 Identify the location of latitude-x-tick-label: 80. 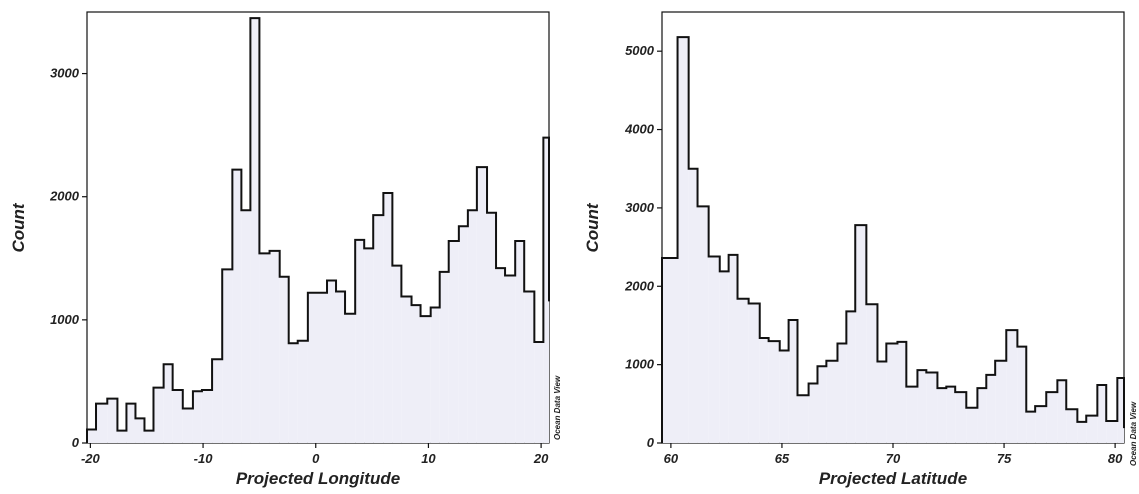
(1115, 458).